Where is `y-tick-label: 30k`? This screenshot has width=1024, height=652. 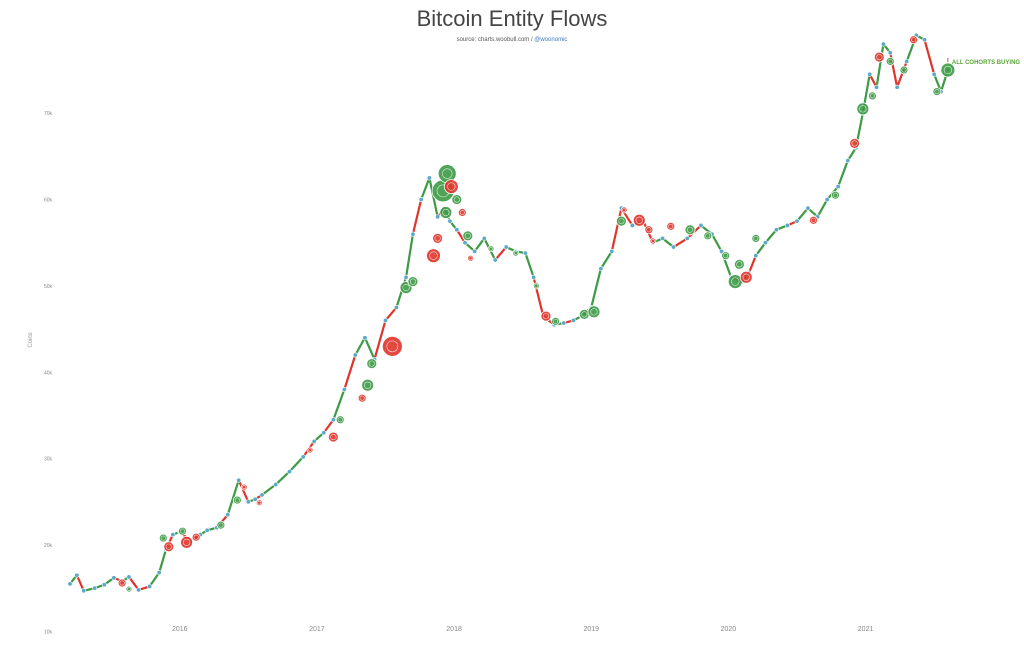
y-tick-label: 30k is located at coordinates (48, 460).